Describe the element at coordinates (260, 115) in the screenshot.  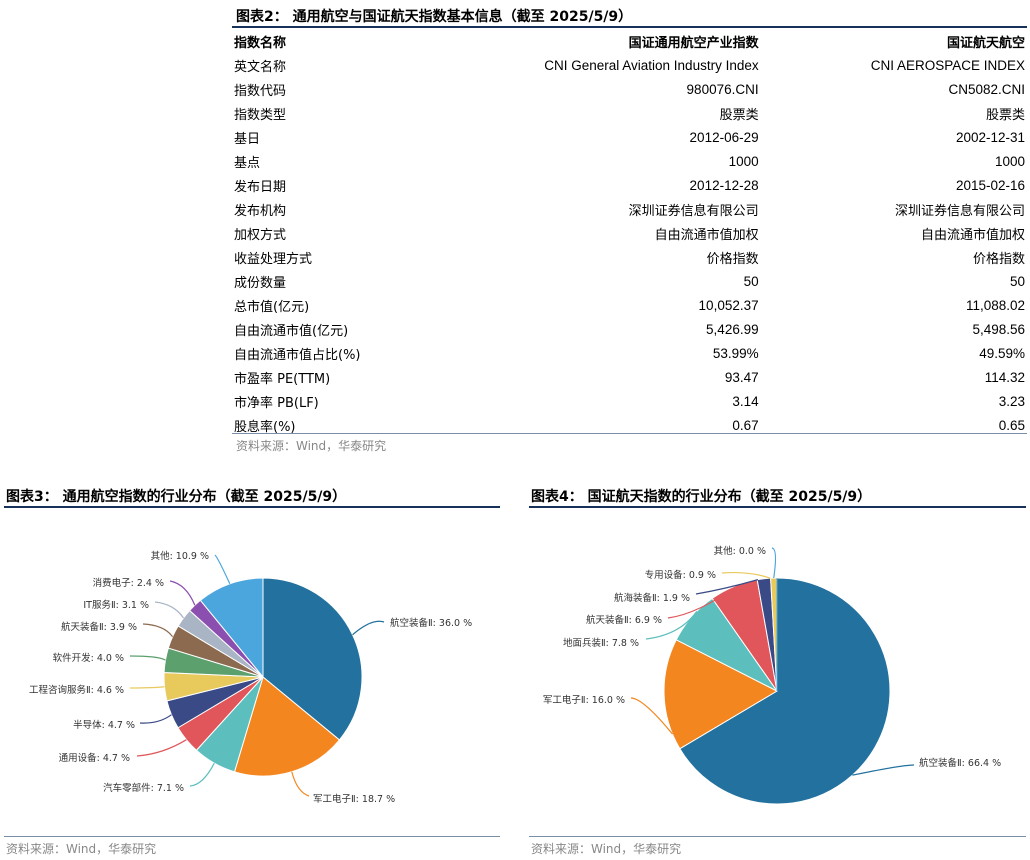
I see `table-cell: 指数类型` at that location.